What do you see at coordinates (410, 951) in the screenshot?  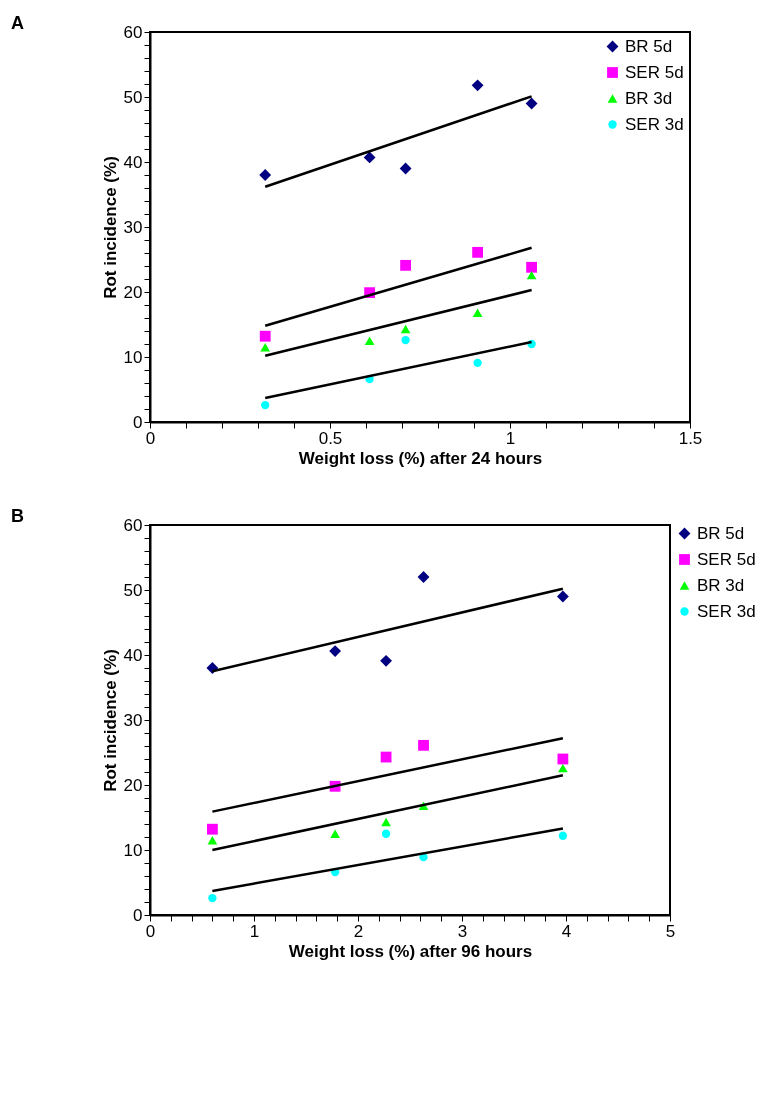 I see `x-axis-title: Weight loss (%) after 96 hours` at bounding box center [410, 951].